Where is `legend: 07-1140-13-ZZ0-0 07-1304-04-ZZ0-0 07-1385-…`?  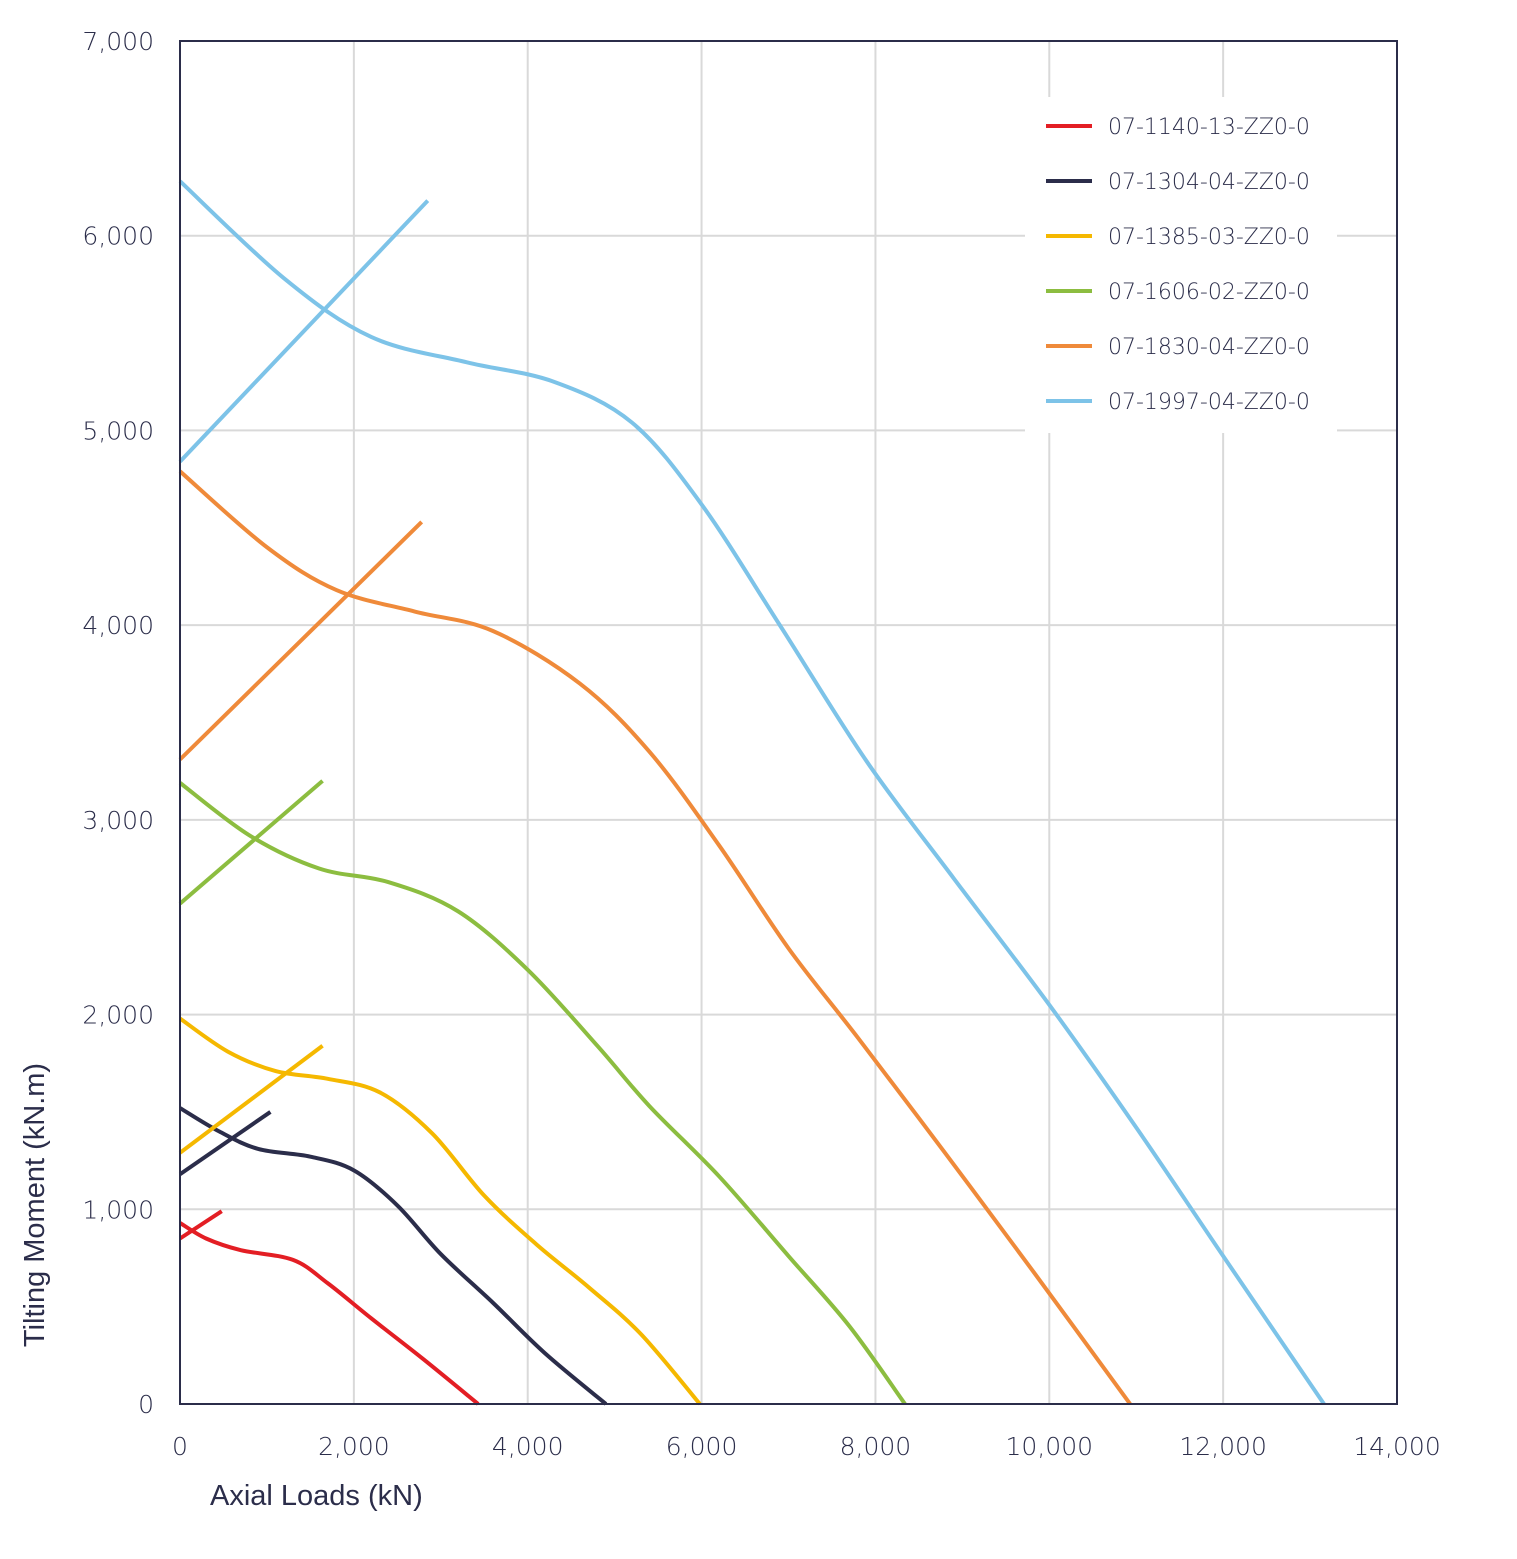
legend: 07-1140-13-ZZ0-0 07-1304-04-ZZ0-0 07-1385-… is located at coordinates (1178, 265).